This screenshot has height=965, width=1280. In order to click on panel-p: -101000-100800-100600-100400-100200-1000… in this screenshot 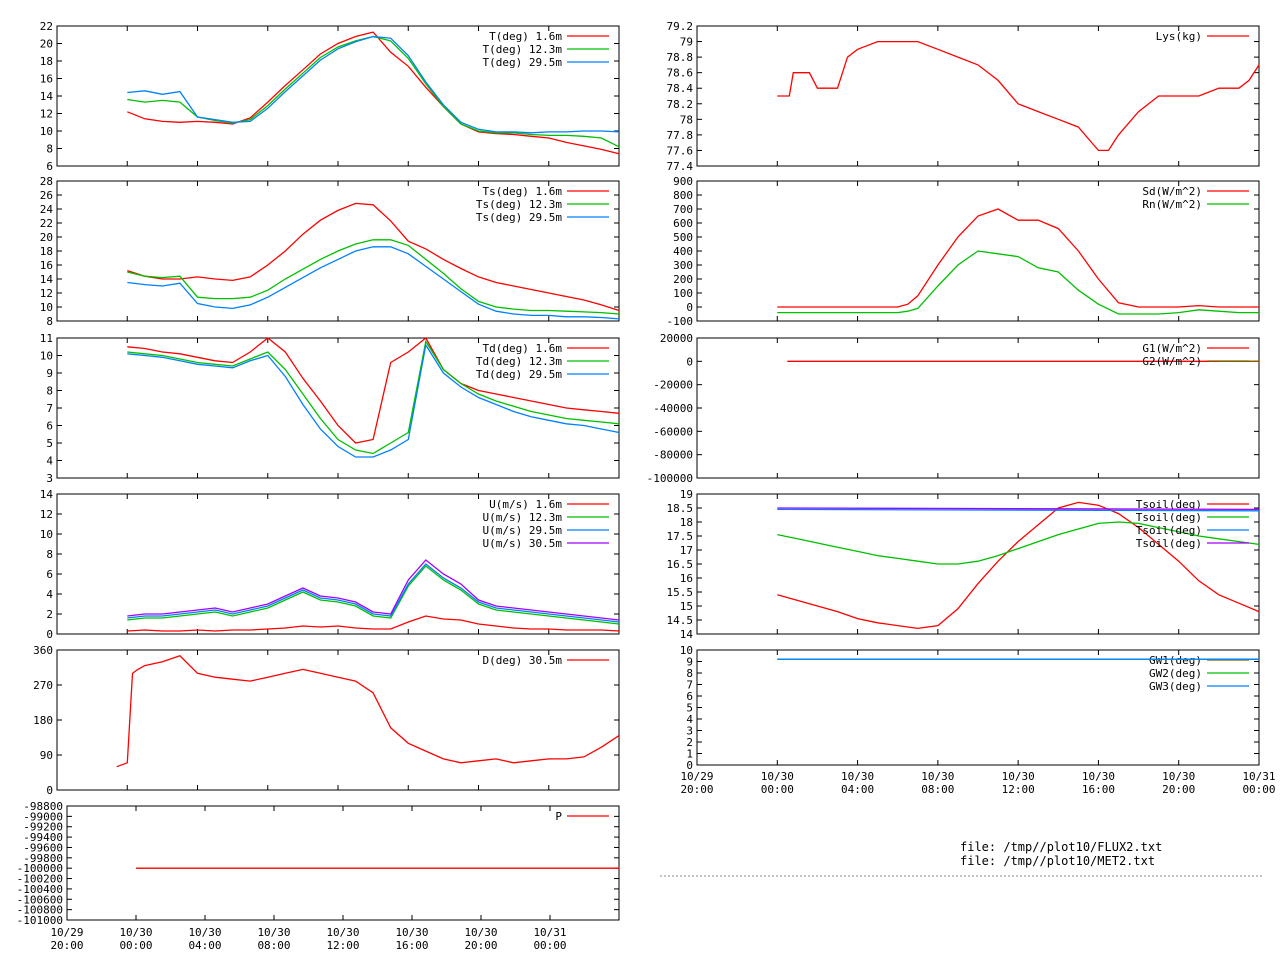, I will do `click(318, 863)`.